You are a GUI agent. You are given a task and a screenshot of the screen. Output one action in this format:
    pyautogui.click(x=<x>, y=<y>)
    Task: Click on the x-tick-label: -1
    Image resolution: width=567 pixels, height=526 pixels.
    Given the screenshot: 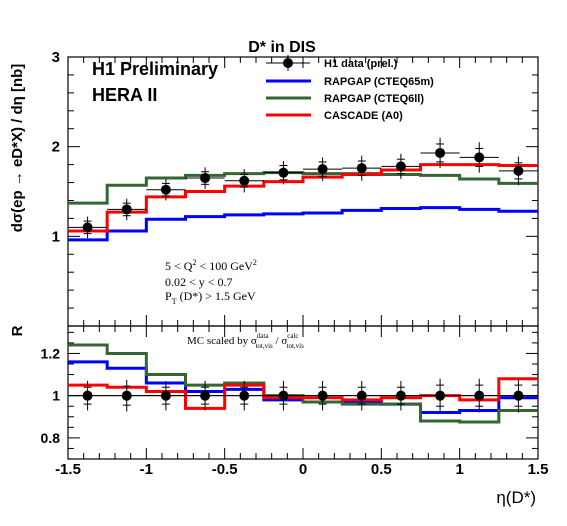 What is the action you would take?
    pyautogui.click(x=146, y=469)
    